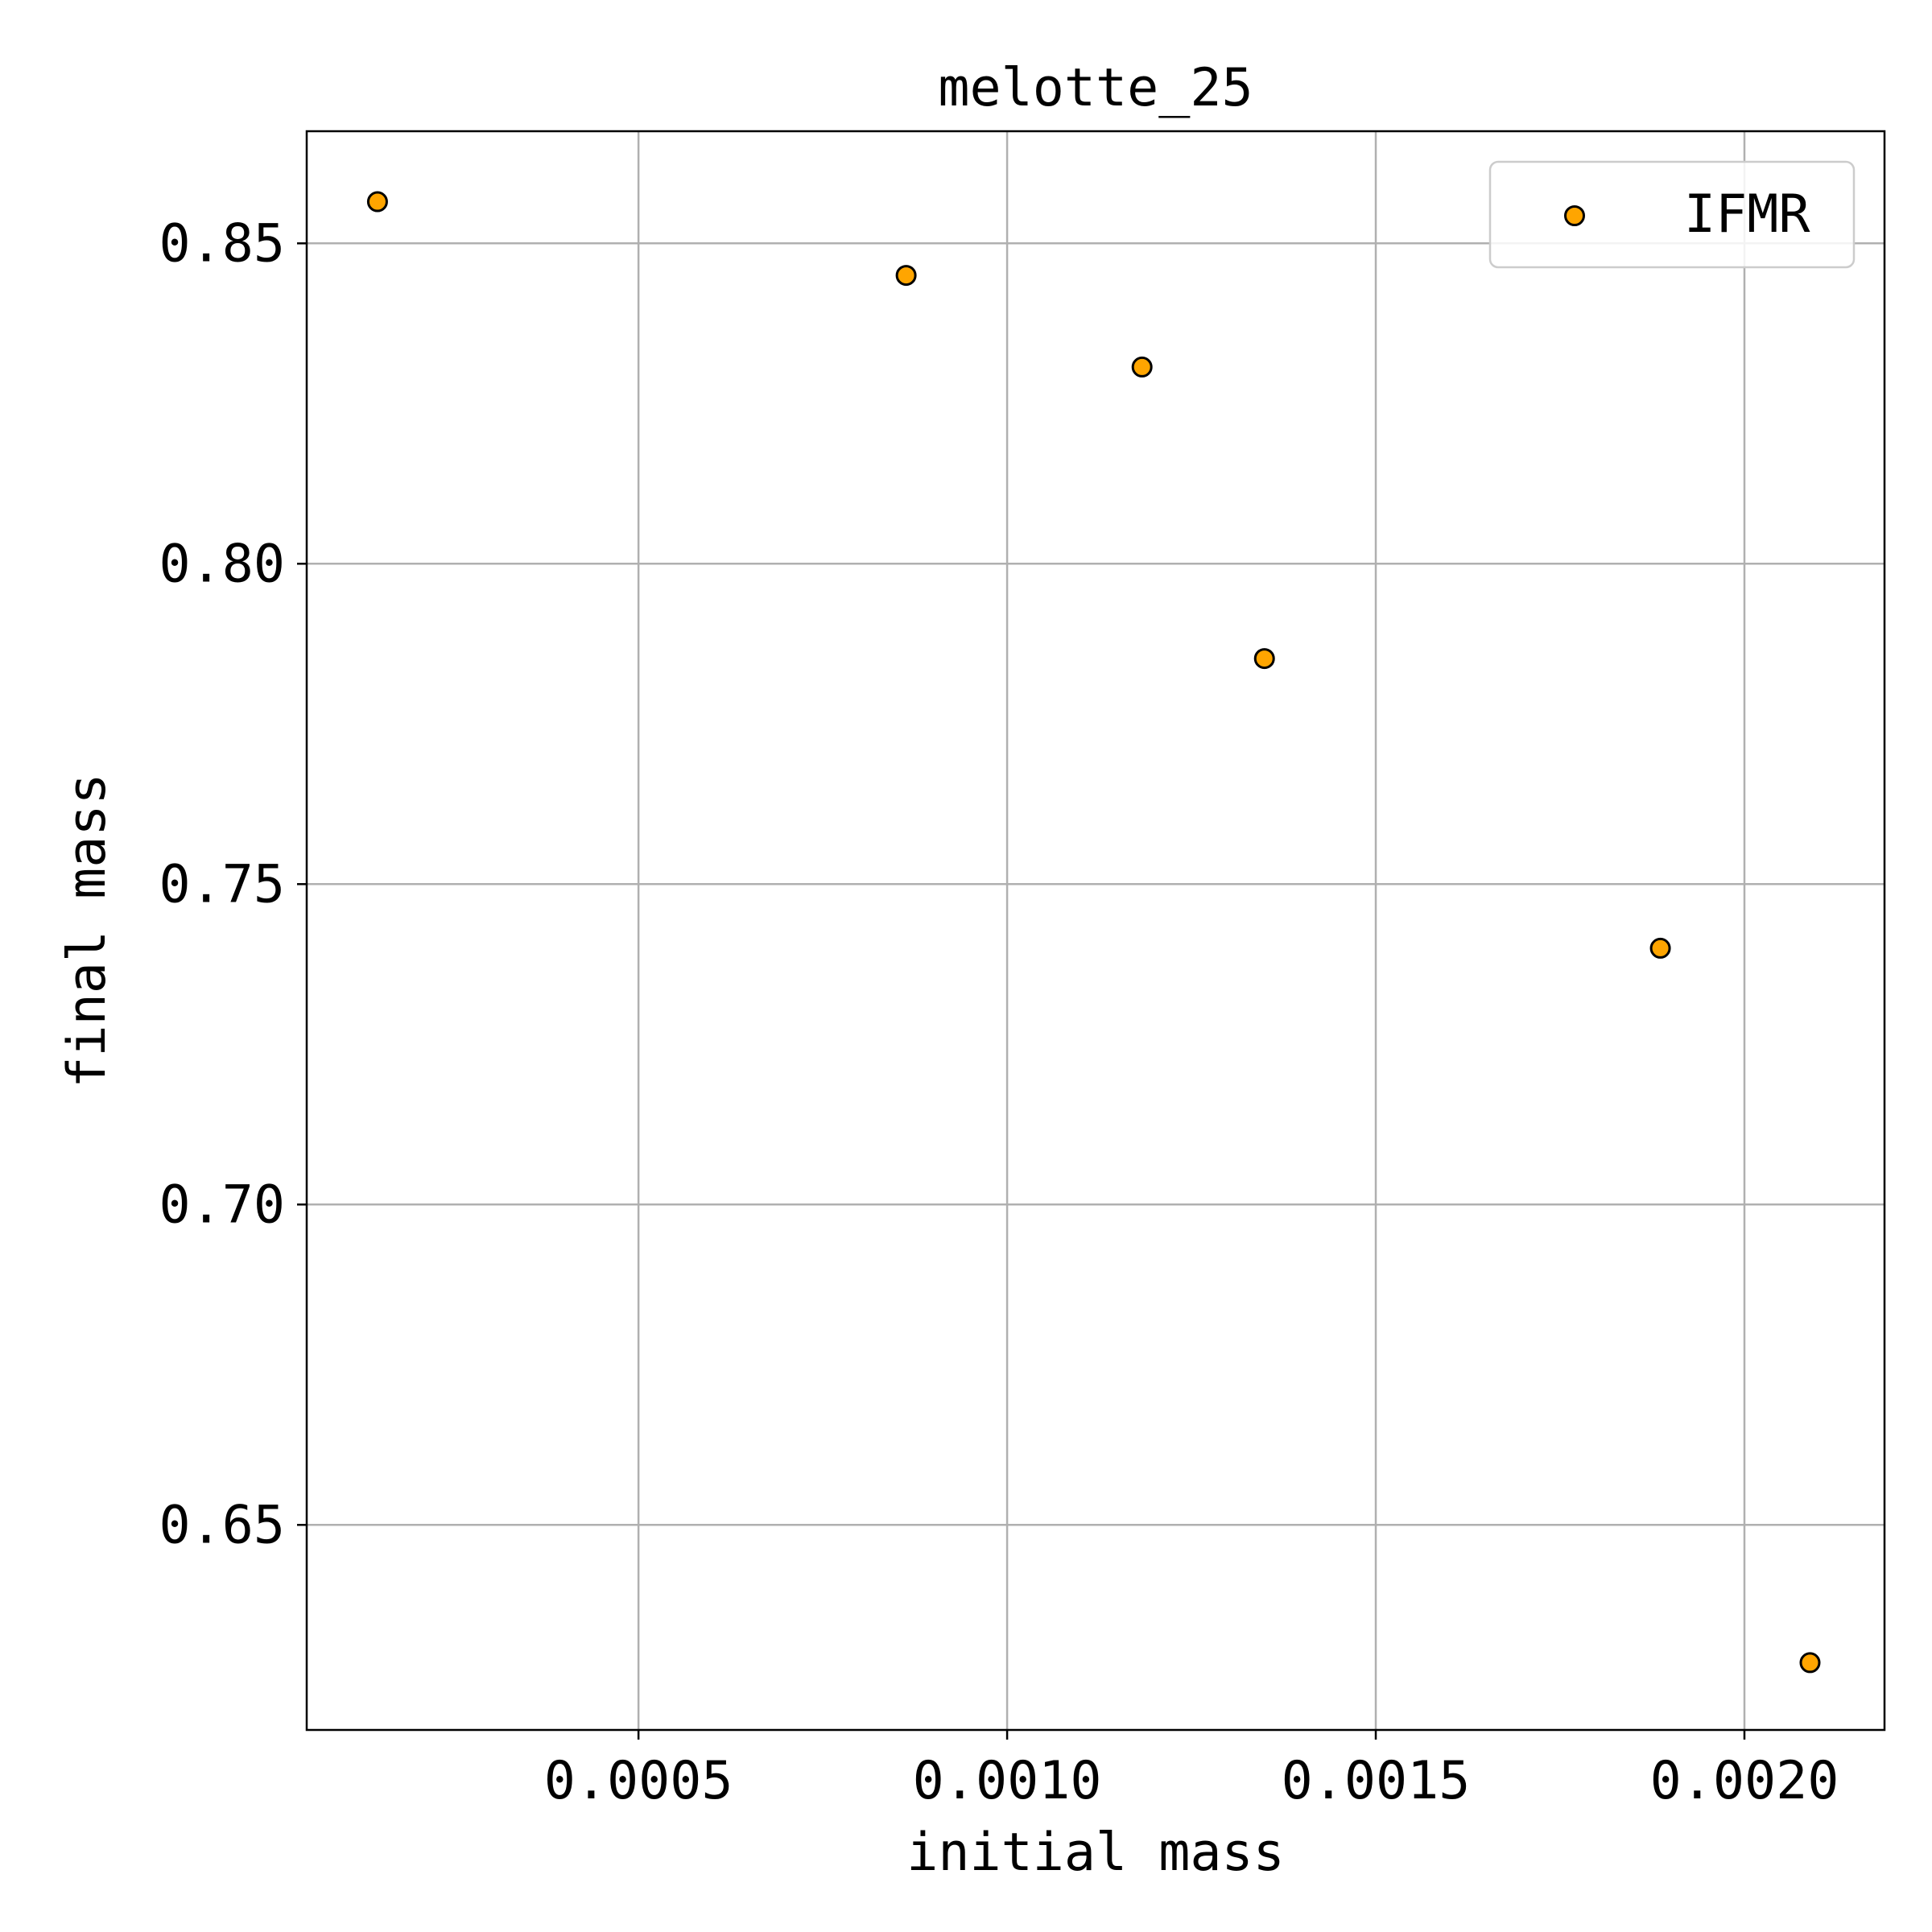 This screenshot has height=1932, width=1932. I want to click on y-tick-label: 0.80, so click(222, 564).